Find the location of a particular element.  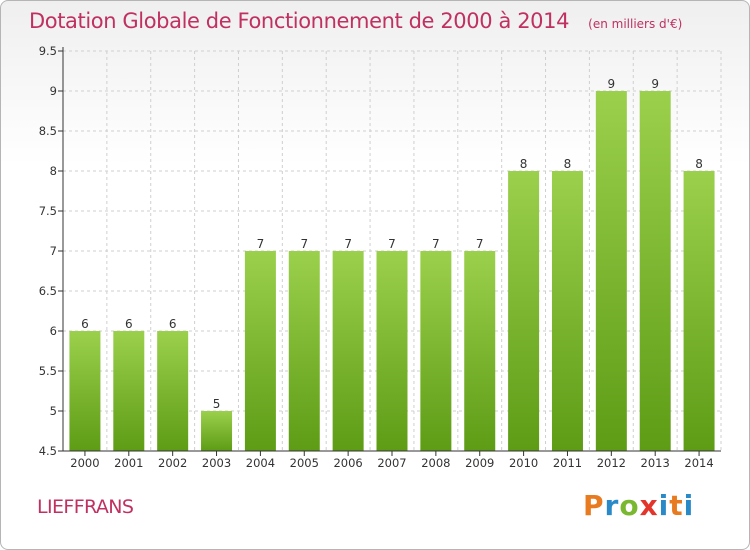

y-tick-label: 7 is located at coordinates (53, 251).